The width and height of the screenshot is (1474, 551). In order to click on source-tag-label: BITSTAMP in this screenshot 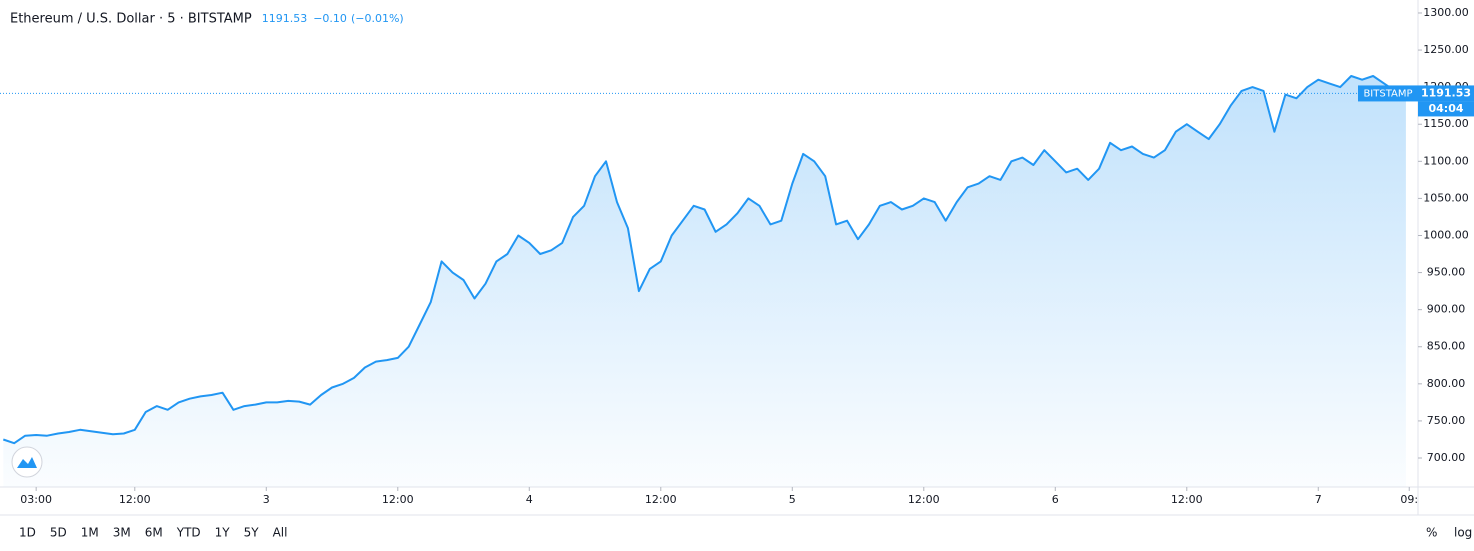, I will do `click(1387, 93)`.